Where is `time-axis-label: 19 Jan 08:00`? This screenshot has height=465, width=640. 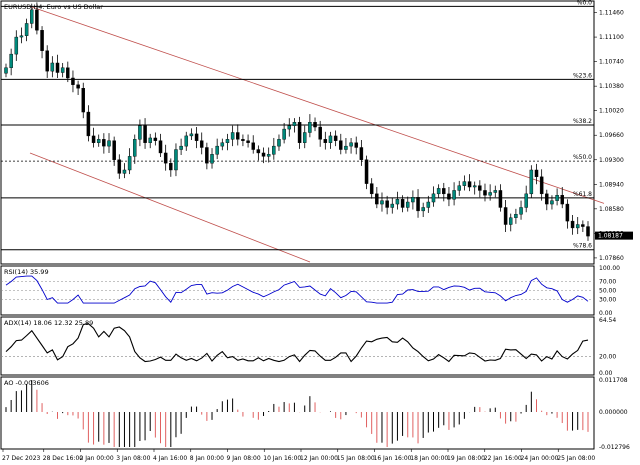
time-axis-label: 19 Jan 08:00 is located at coordinates (466, 458).